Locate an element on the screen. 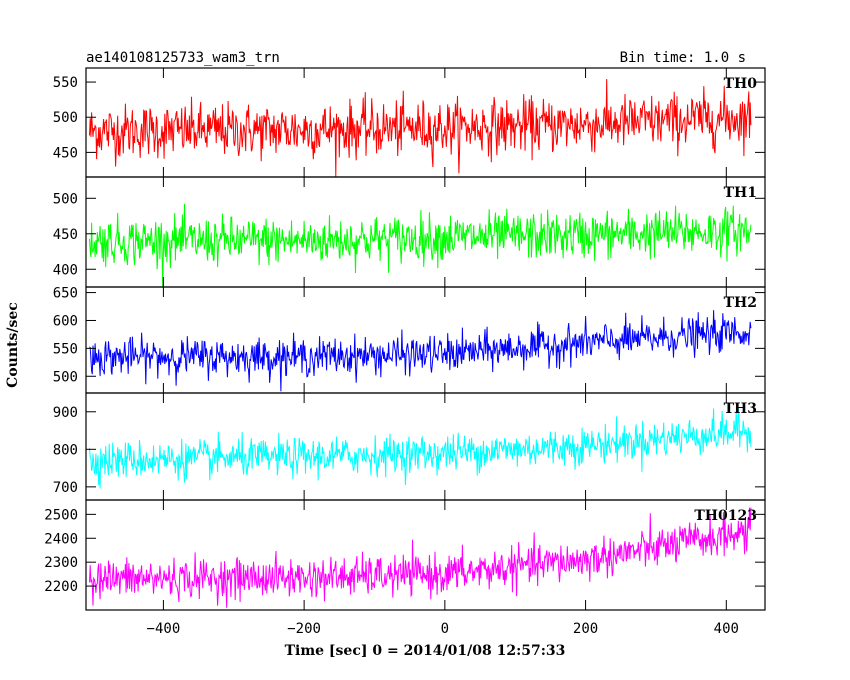 The width and height of the screenshot is (850, 680). panel-label: TH0 is located at coordinates (741, 84).